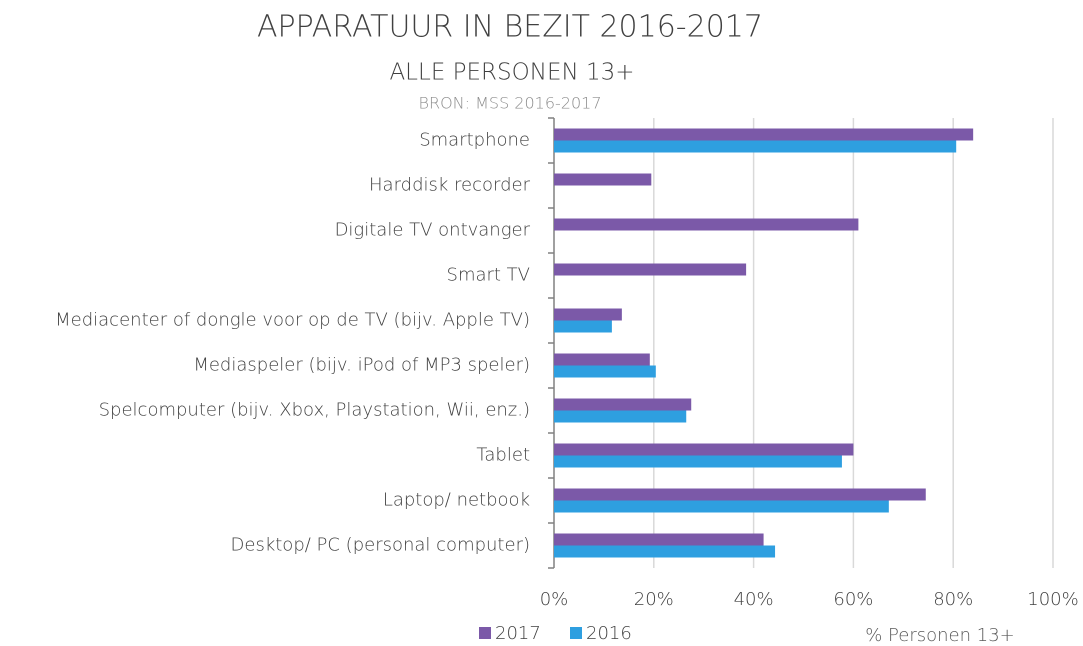 The width and height of the screenshot is (1083, 646). What do you see at coordinates (609, 633) in the screenshot?
I see `legend-label: 2016` at bounding box center [609, 633].